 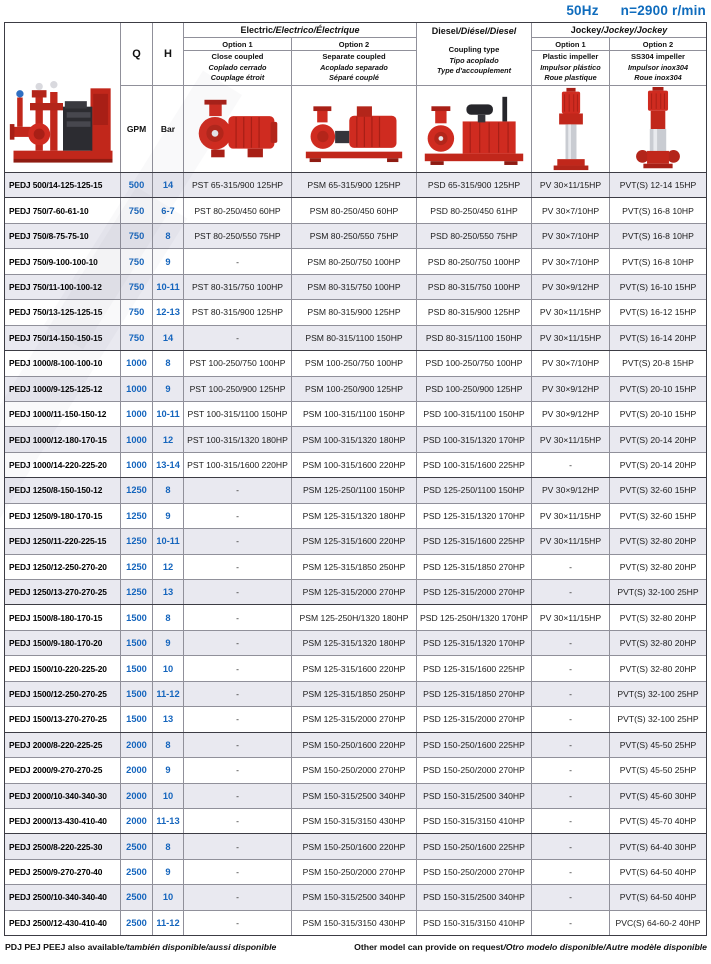 I want to click on cell-jockey2: PVT(S) 45-50 25HP, so click(x=658, y=744).